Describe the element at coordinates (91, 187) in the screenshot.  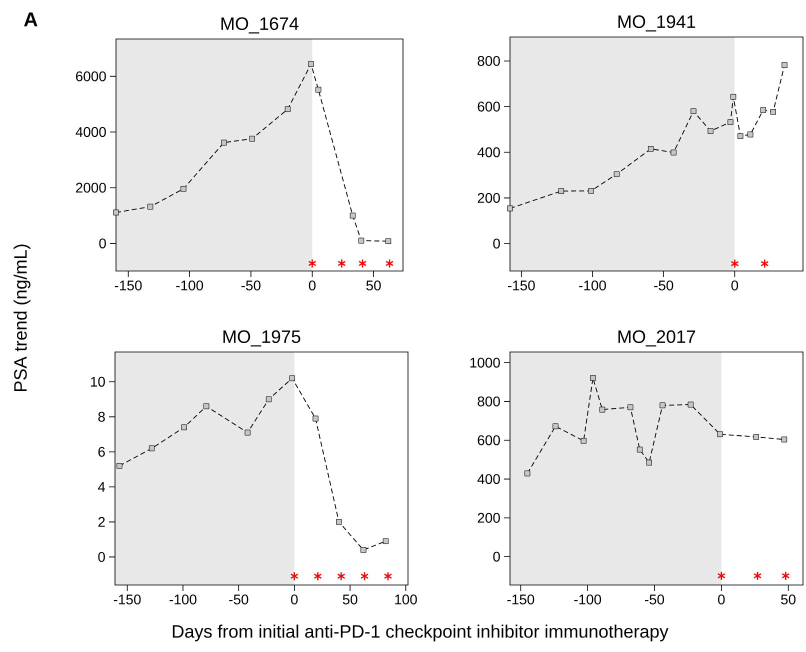
I see `y-tick-label: 2000` at that location.